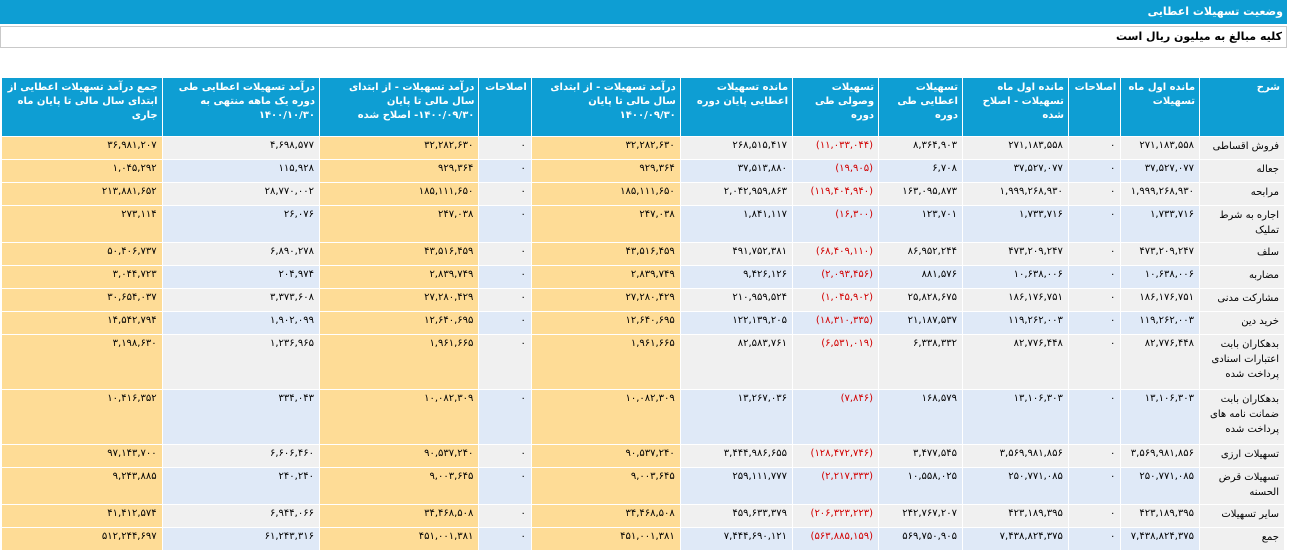 This screenshot has width=1291, height=551. I want to click on cell-granted: ۸,۳۶۴,۹۰۳, so click(920, 148).